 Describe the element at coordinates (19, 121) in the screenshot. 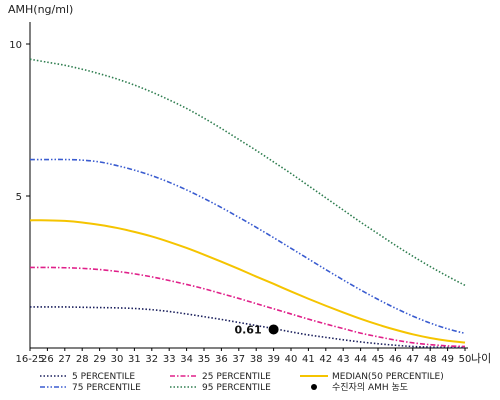

I see `y-ticks: 5 10` at that location.